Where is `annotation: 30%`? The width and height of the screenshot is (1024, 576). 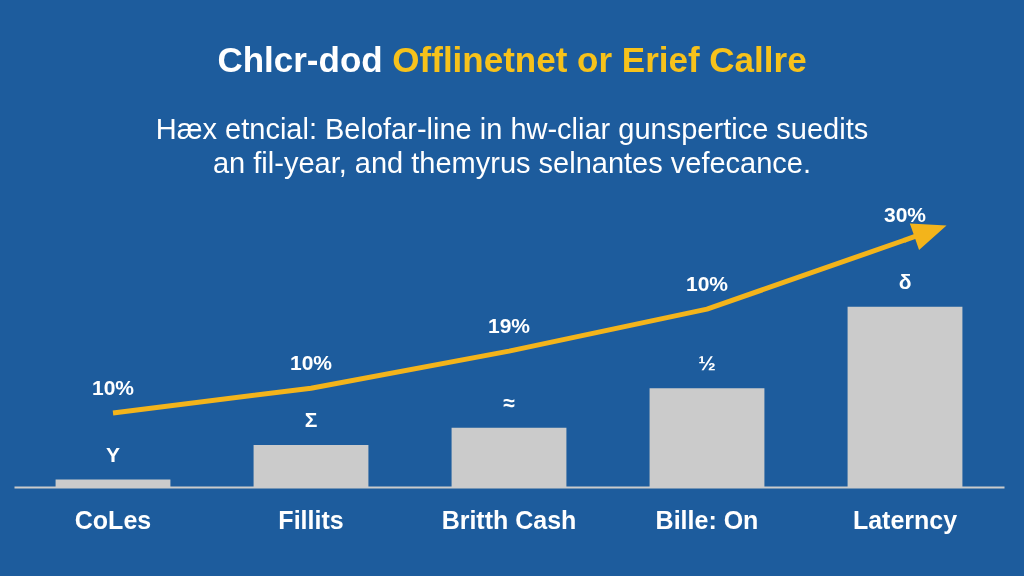 annotation: 30% is located at coordinates (905, 214).